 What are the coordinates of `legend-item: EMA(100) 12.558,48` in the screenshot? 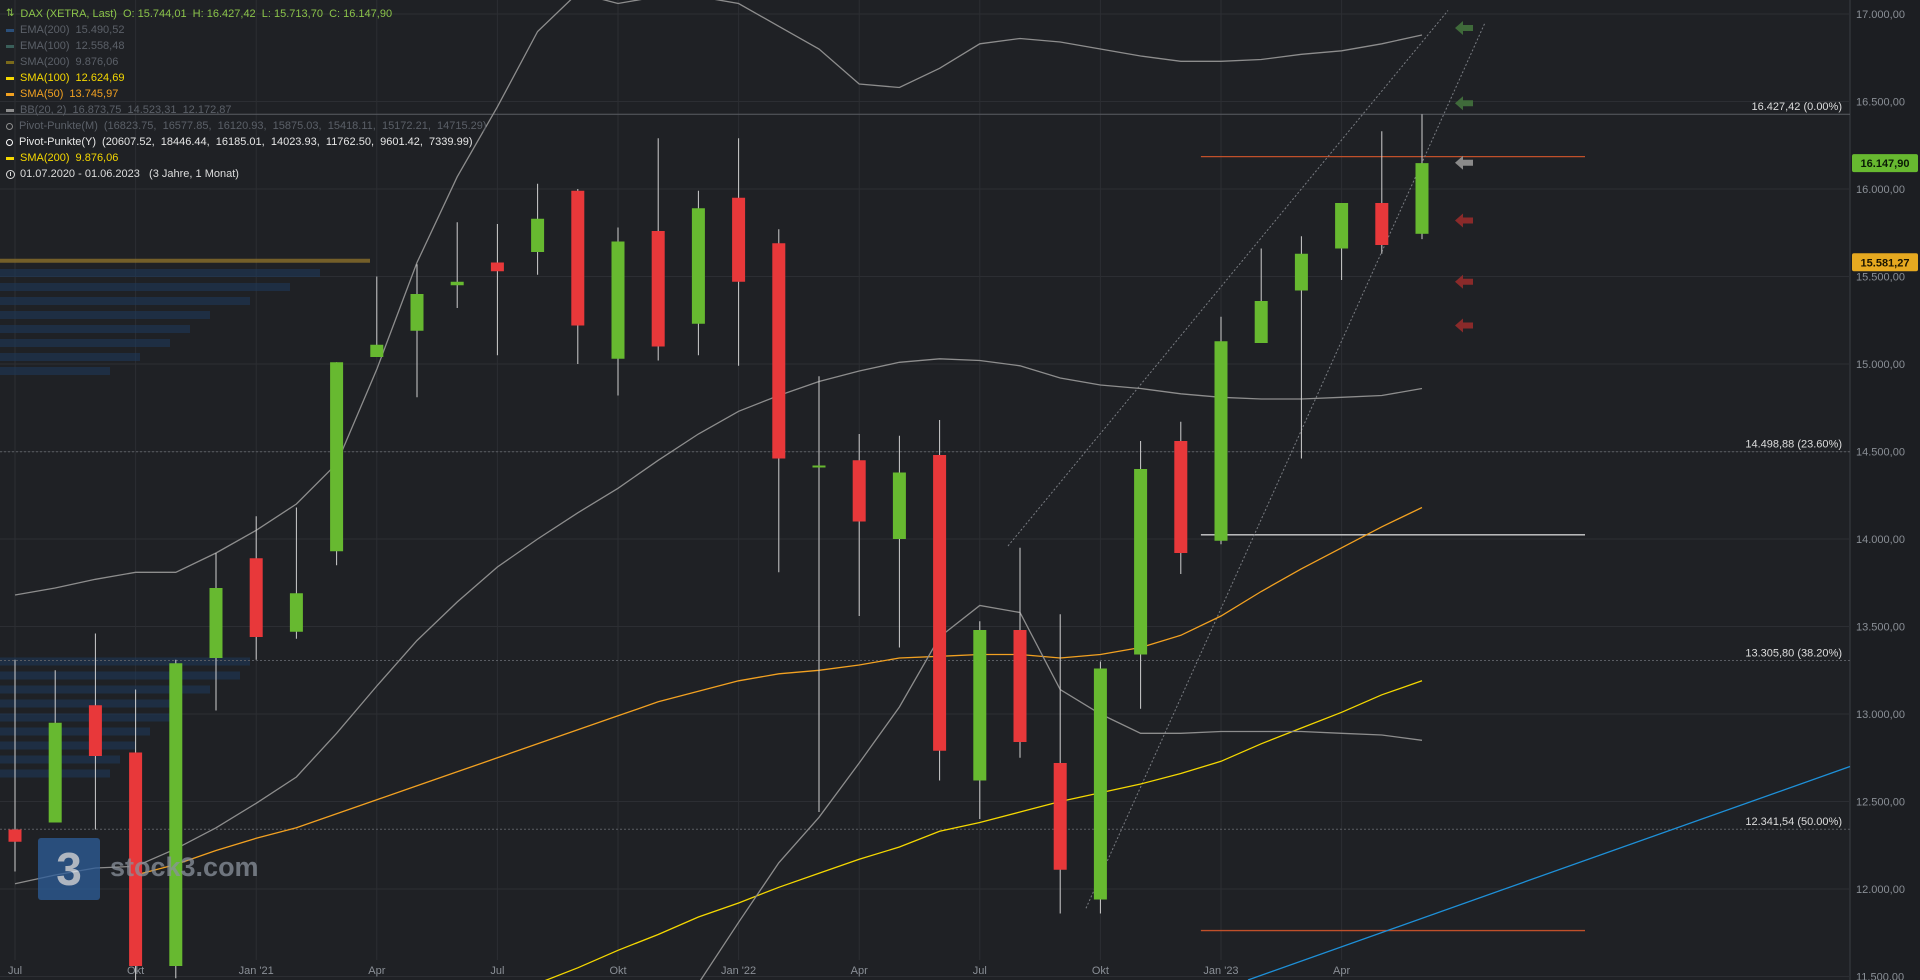 It's located at (246, 46).